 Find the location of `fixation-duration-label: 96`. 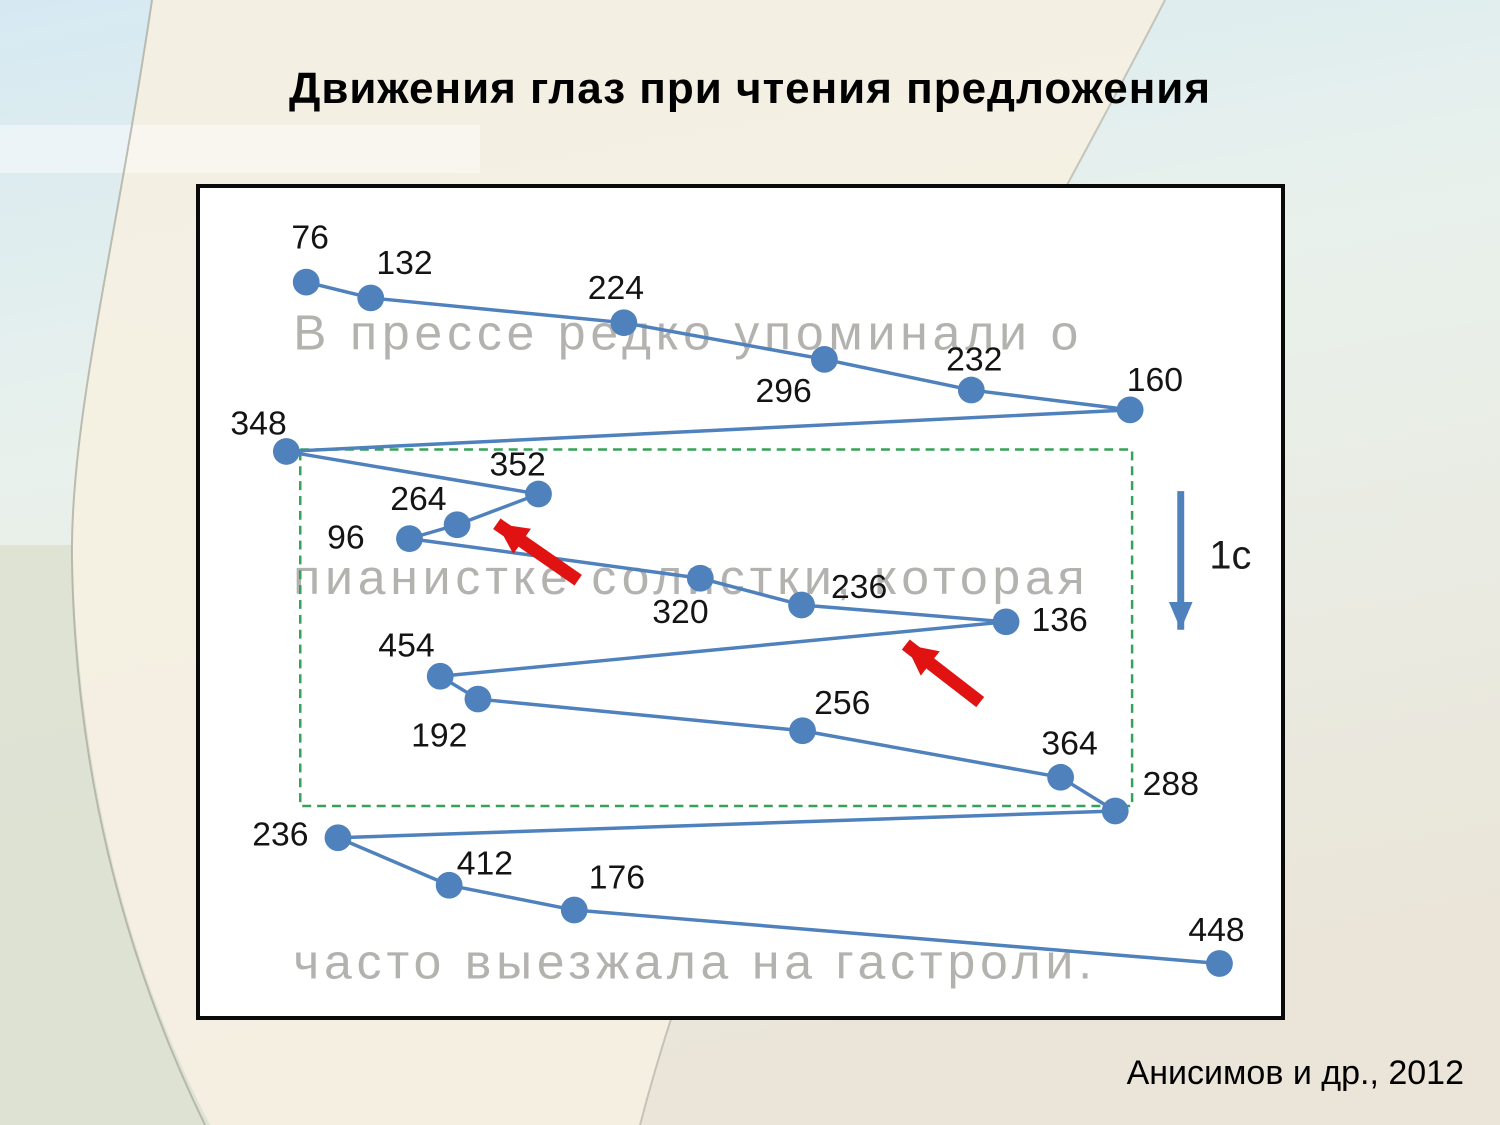

fixation-duration-label: 96 is located at coordinates (346, 538).